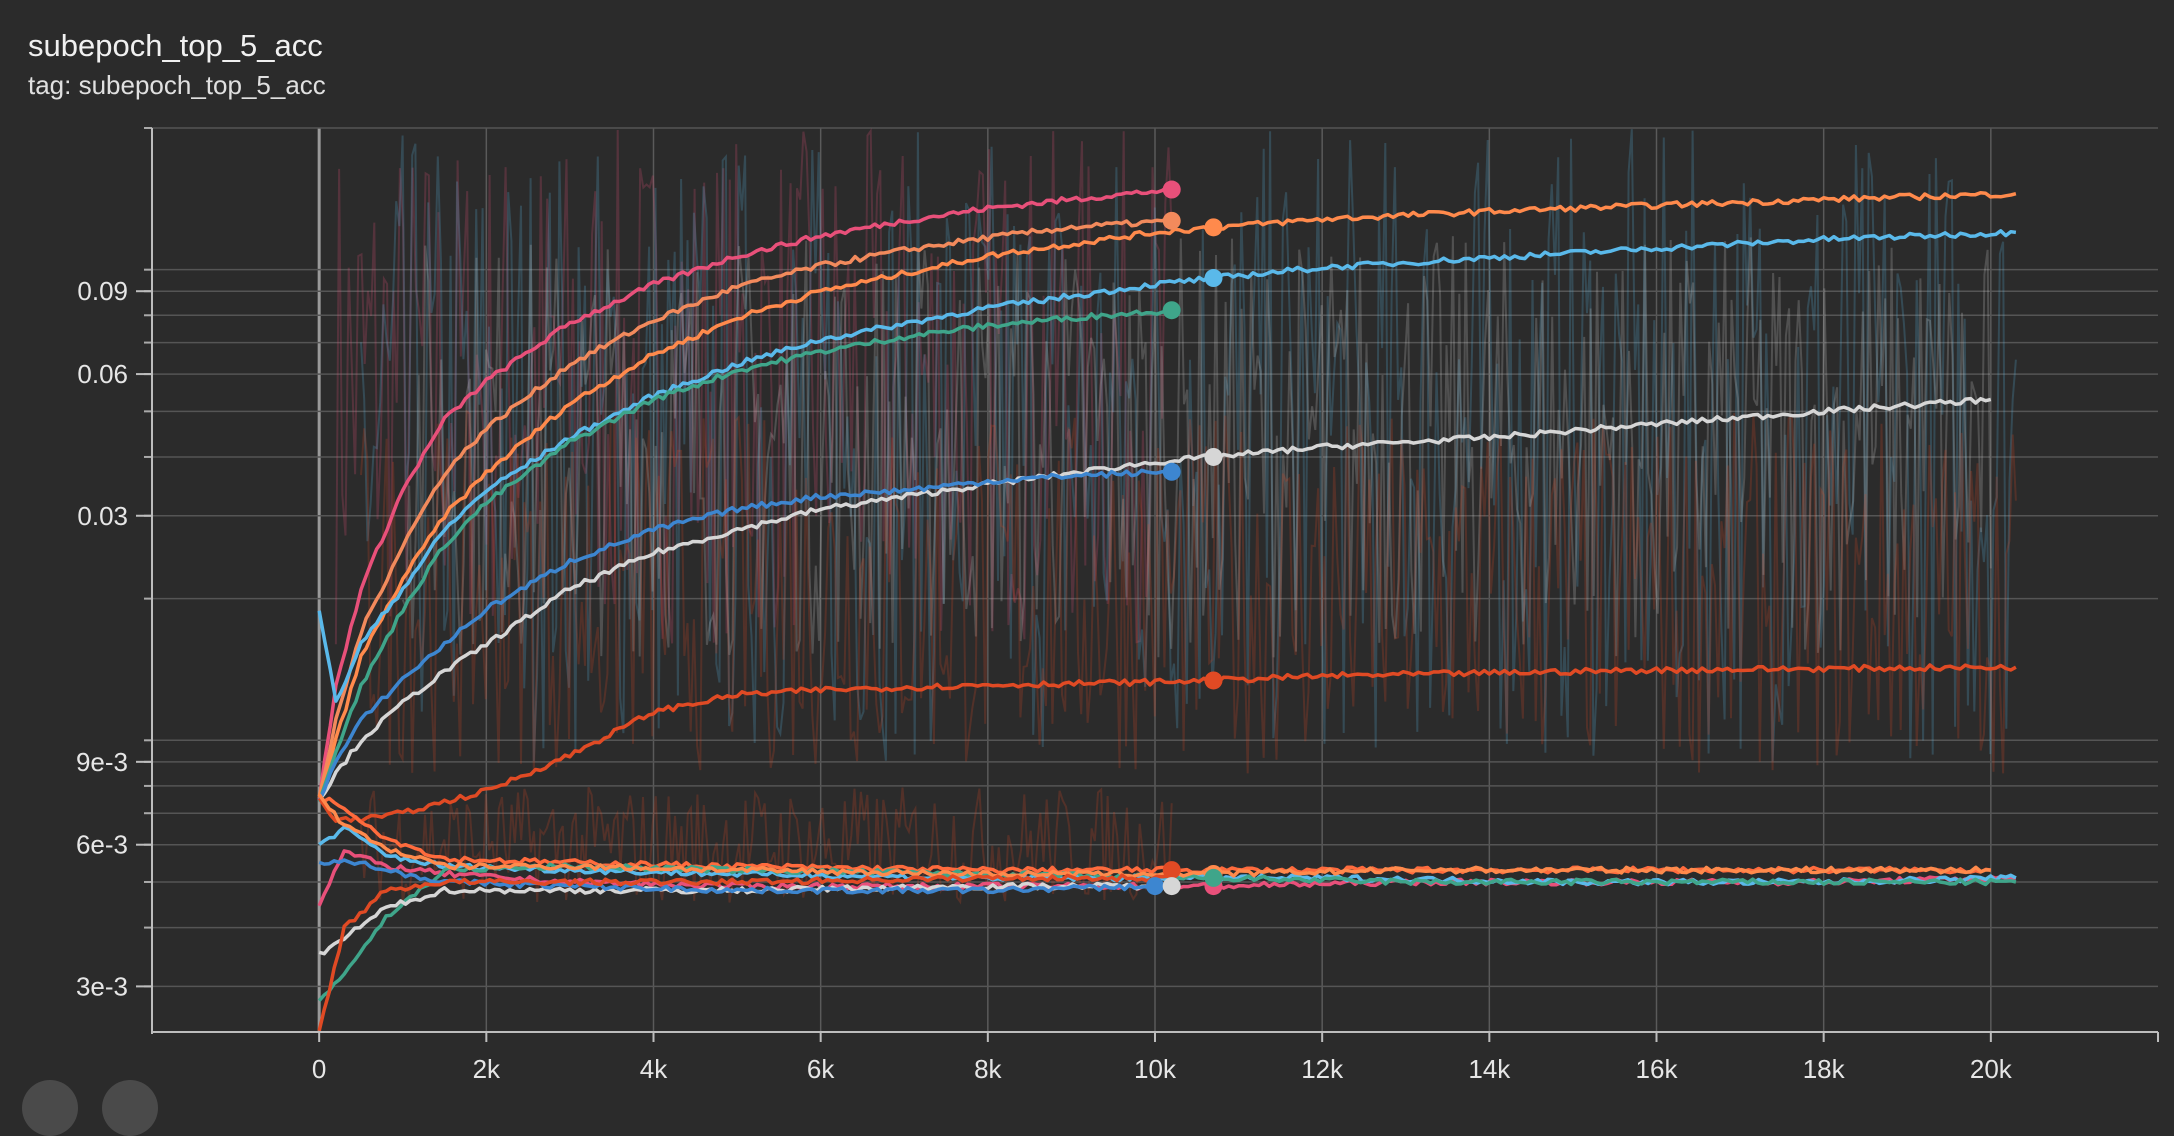  Describe the element at coordinates (319, 1069) in the screenshot. I see `x-tick-label: 0` at that location.